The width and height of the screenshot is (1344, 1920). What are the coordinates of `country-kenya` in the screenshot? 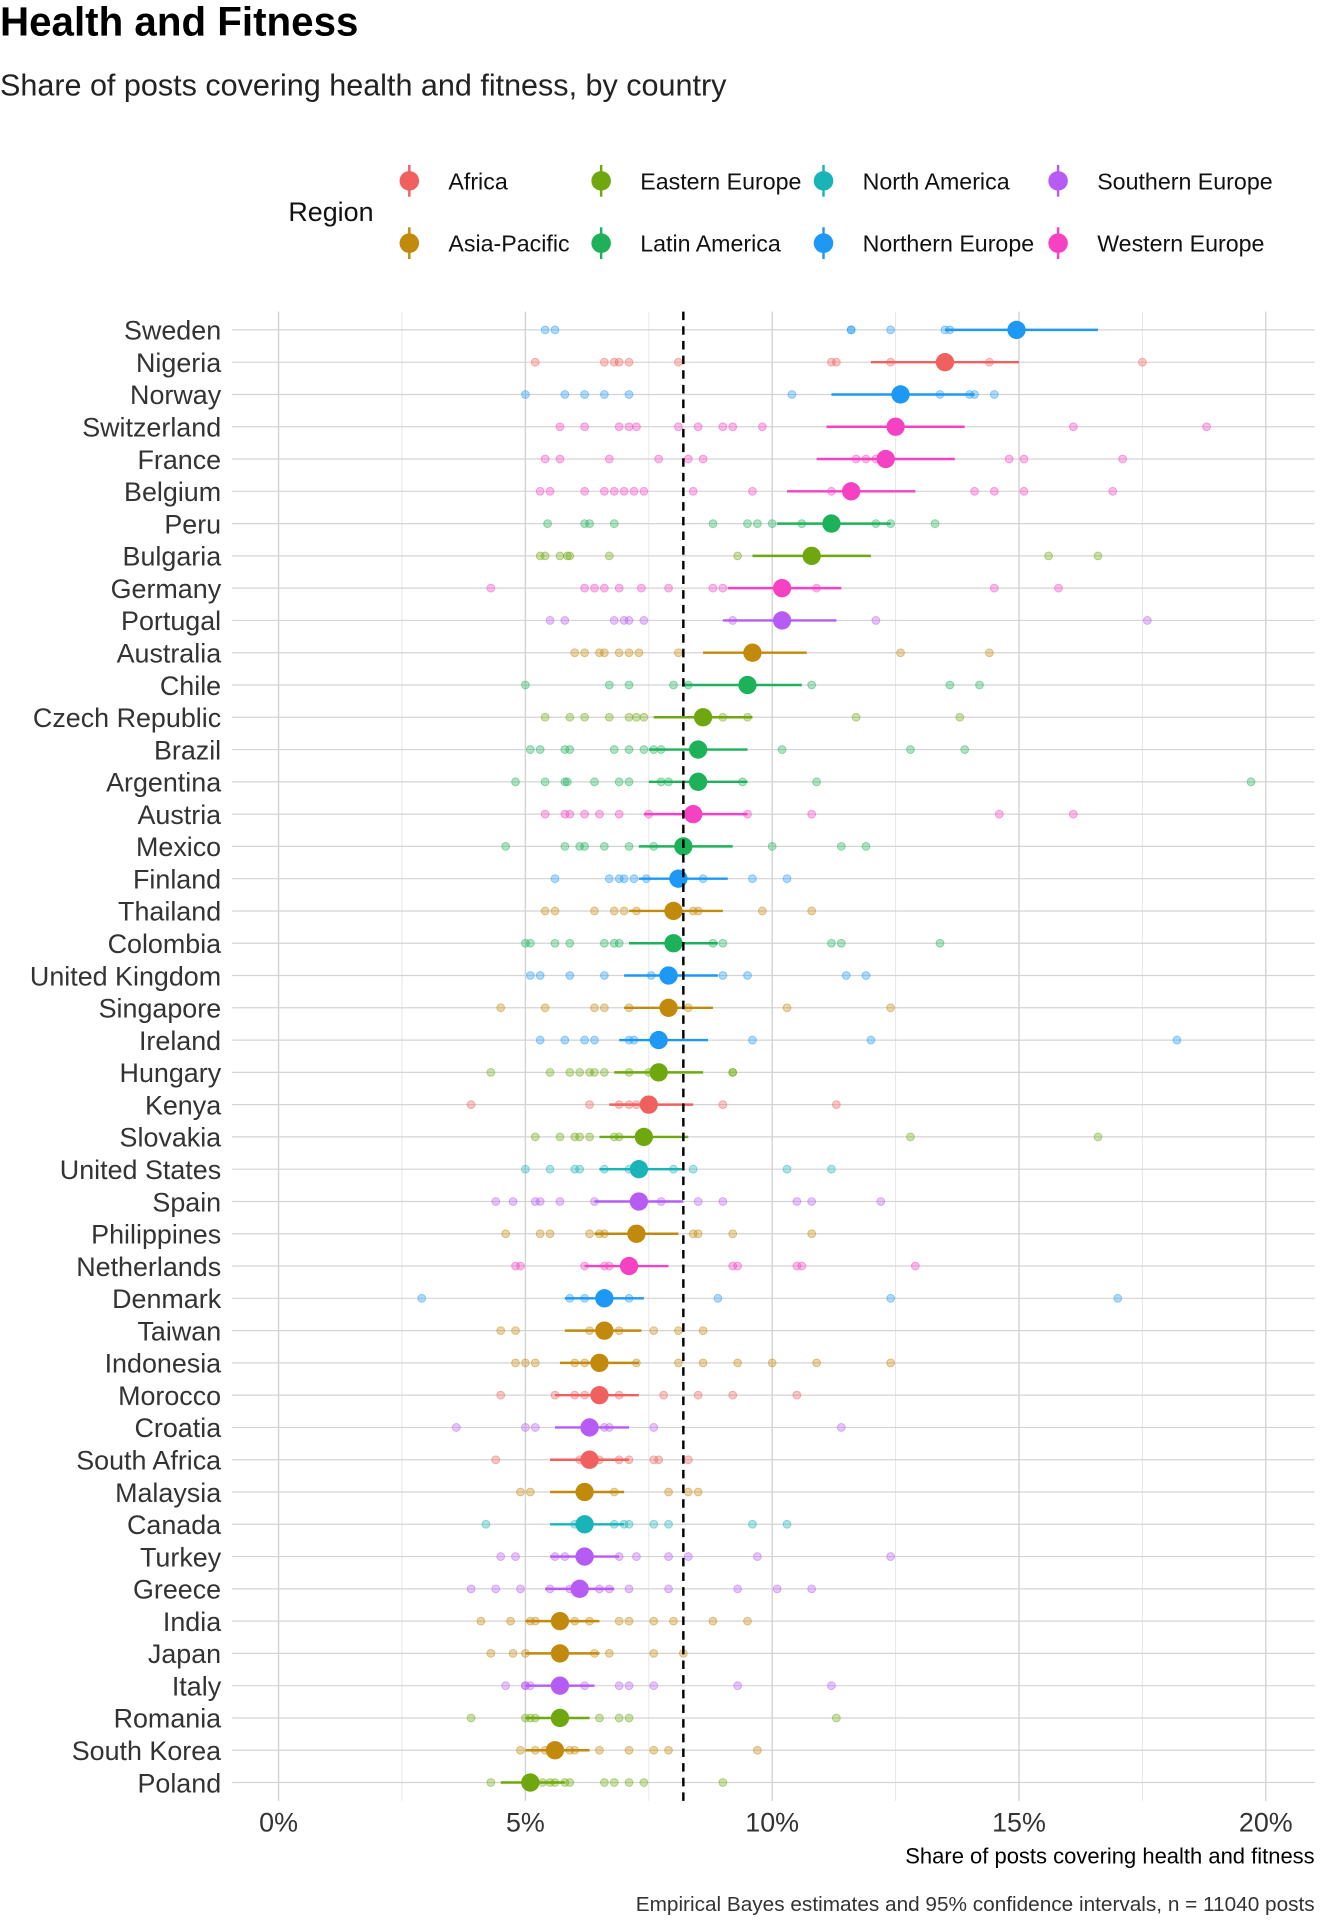 It's located at (653, 1104).